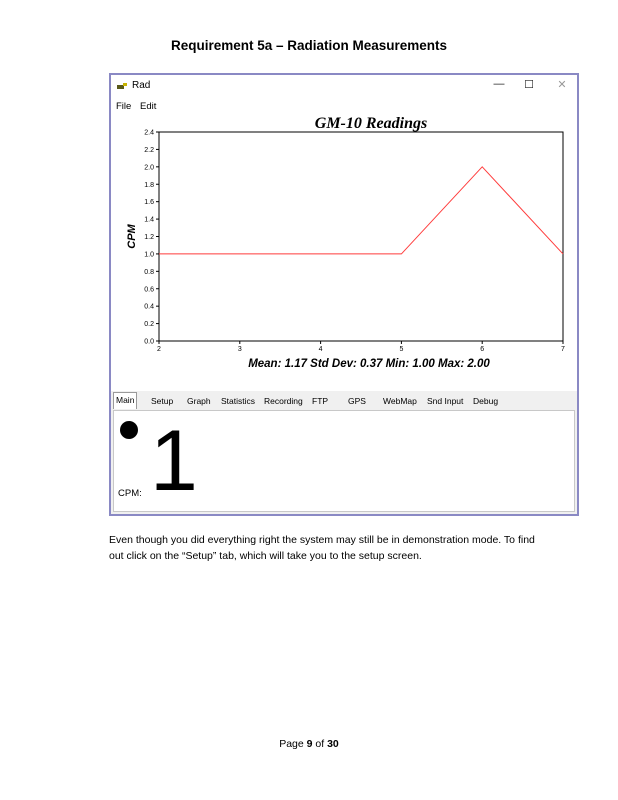 This screenshot has width=618, height=800. What do you see at coordinates (562, 85) in the screenshot?
I see `close-icon: ✕` at bounding box center [562, 85].